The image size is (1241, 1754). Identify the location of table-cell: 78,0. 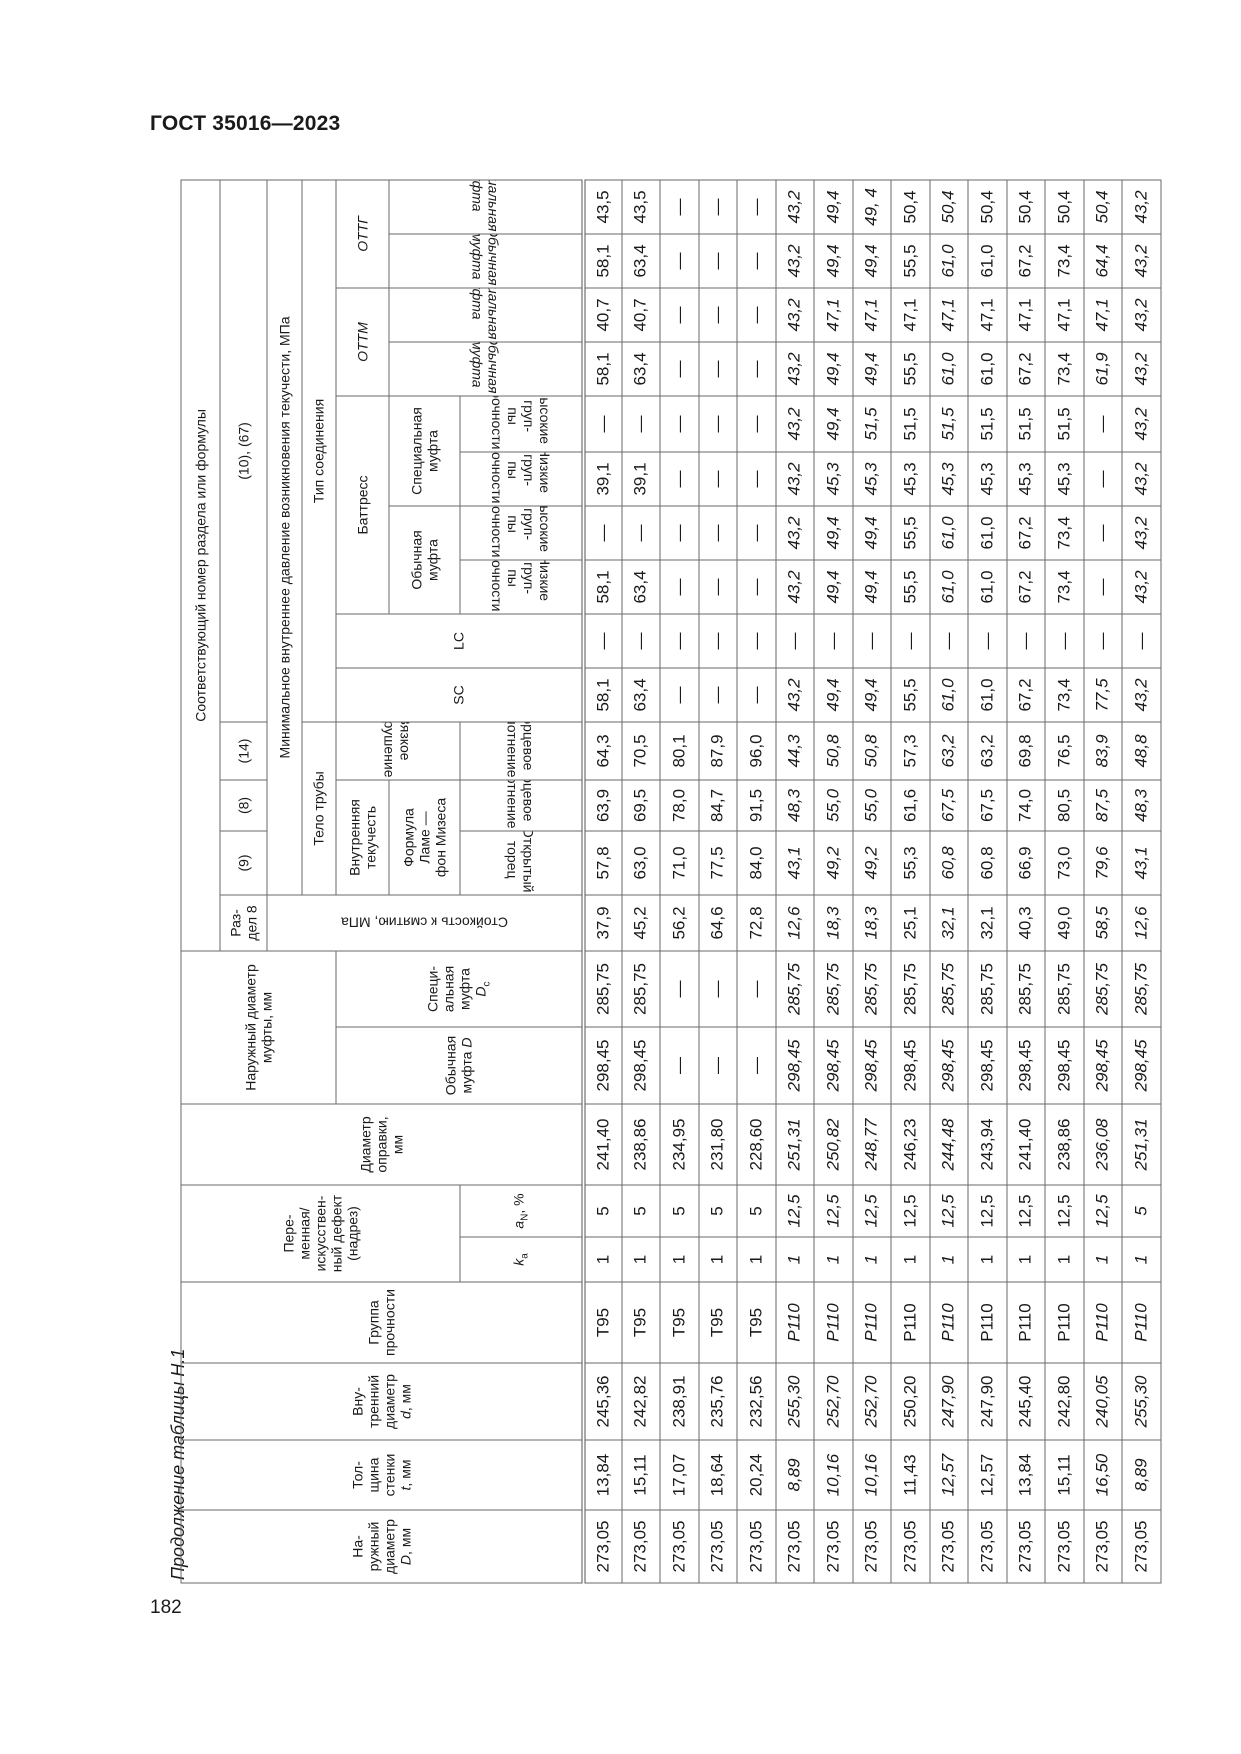
(678, 805).